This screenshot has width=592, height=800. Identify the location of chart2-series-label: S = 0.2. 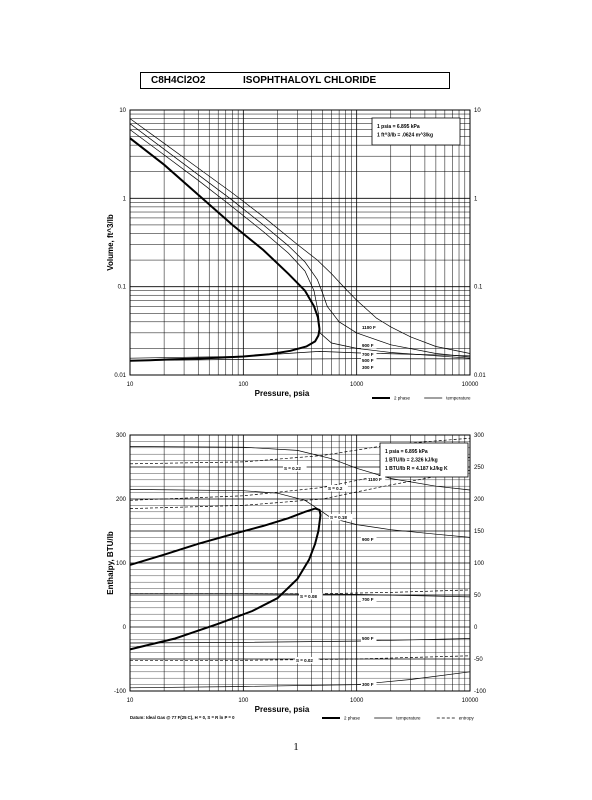
(335, 488).